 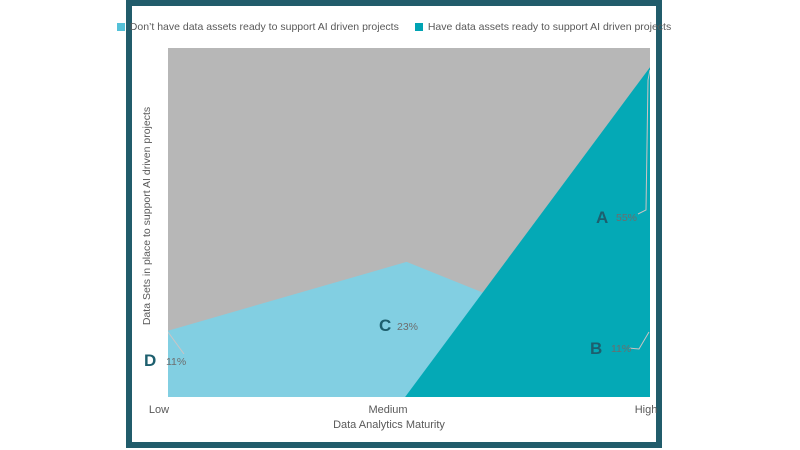 What do you see at coordinates (385, 325) in the screenshot?
I see `annotation-letter-c: C` at bounding box center [385, 325].